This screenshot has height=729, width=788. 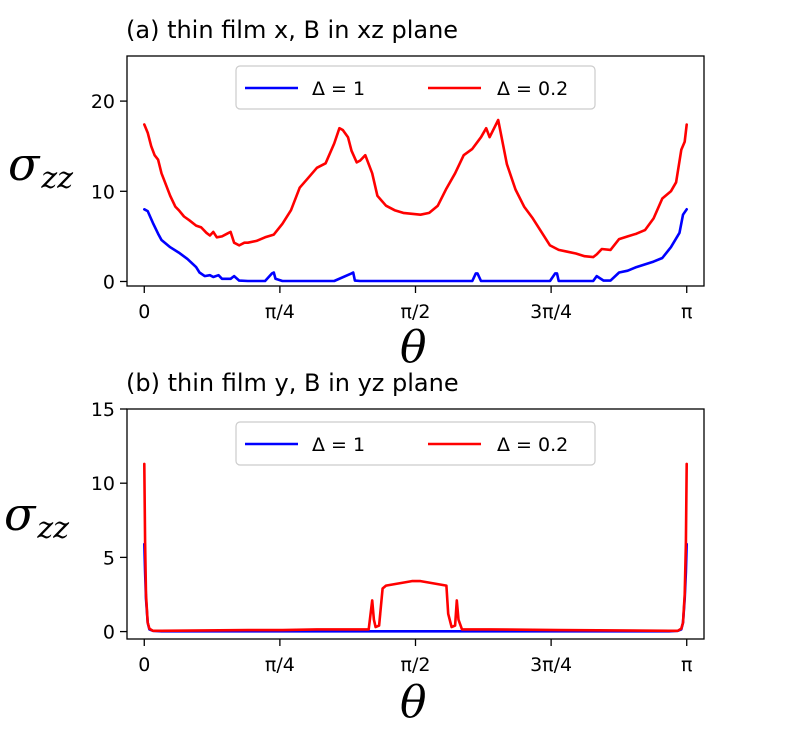 What do you see at coordinates (532, 445) in the screenshot?
I see `panel-b-legend-label-2: Δ = 0.2` at bounding box center [532, 445].